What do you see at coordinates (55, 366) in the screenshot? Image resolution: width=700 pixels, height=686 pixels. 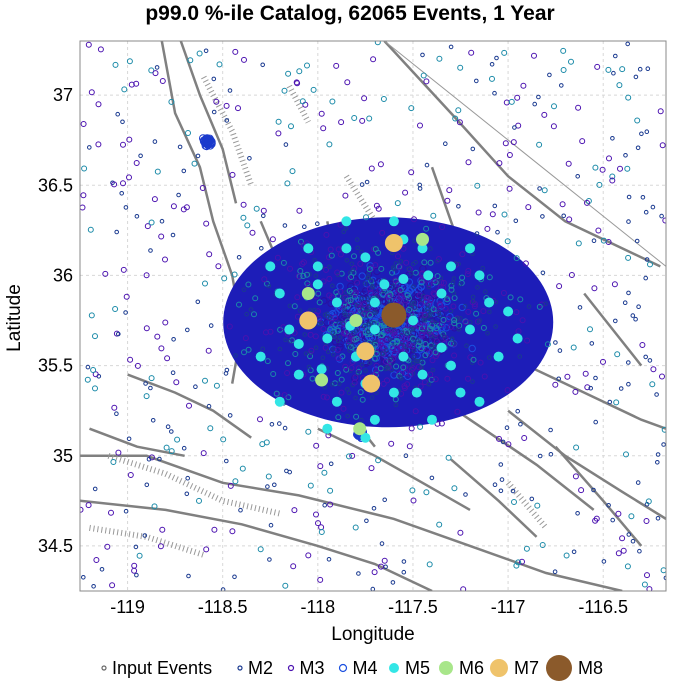 I see `y-tick-label: 35.5` at bounding box center [55, 366].